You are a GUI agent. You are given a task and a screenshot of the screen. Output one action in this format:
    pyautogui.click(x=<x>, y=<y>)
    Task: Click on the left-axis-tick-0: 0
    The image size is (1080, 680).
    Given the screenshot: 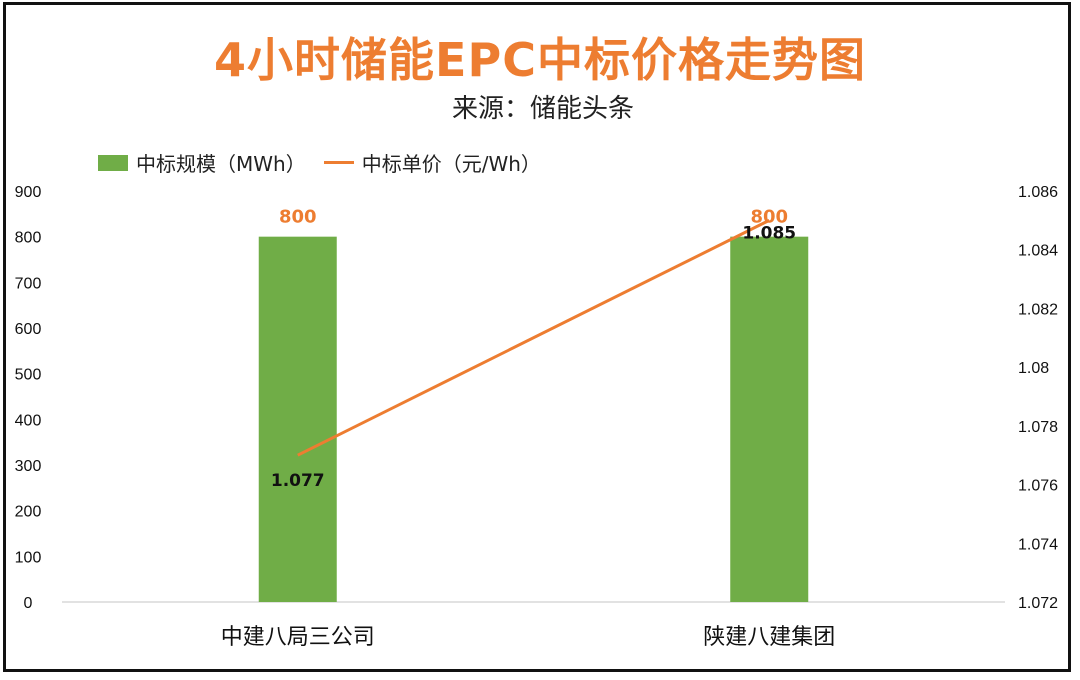 What is the action you would take?
    pyautogui.click(x=28, y=603)
    